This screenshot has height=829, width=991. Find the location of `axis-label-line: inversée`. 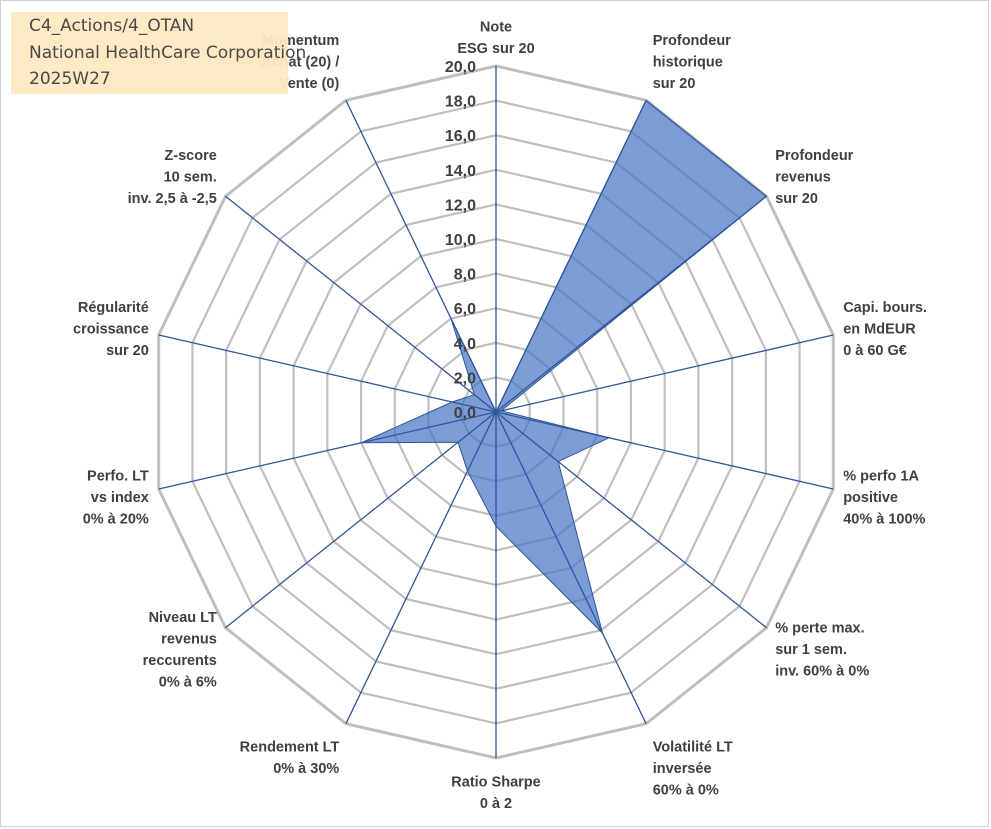

axis-label-line: inversée is located at coordinates (682, 769).